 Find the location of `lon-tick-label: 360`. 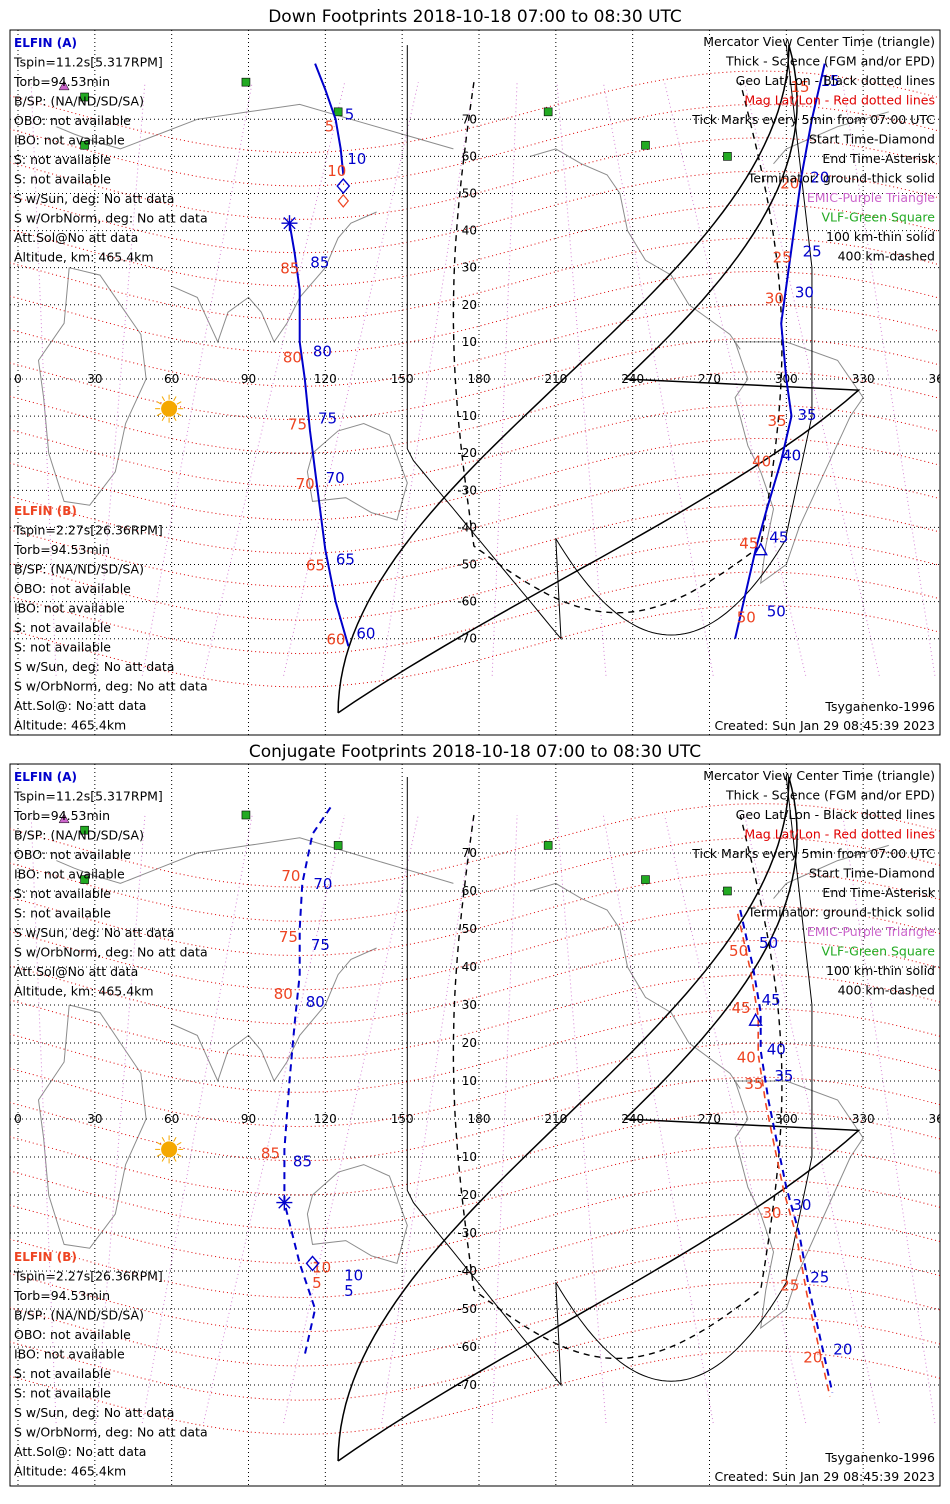

lon-tick-label: 360 is located at coordinates (939, 1119).